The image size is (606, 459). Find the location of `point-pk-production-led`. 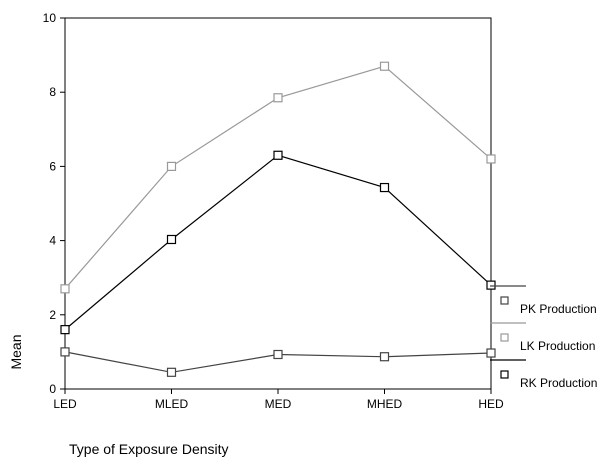

point-pk-production-led is located at coordinates (65, 352).